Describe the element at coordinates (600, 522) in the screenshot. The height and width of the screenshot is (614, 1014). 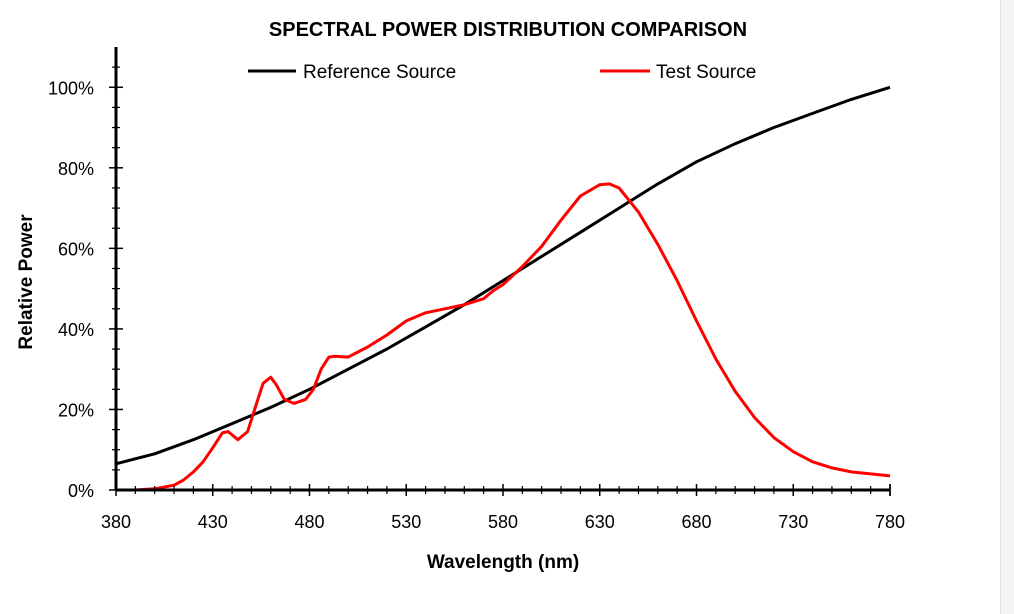
I see `x-tick-label: 630` at that location.